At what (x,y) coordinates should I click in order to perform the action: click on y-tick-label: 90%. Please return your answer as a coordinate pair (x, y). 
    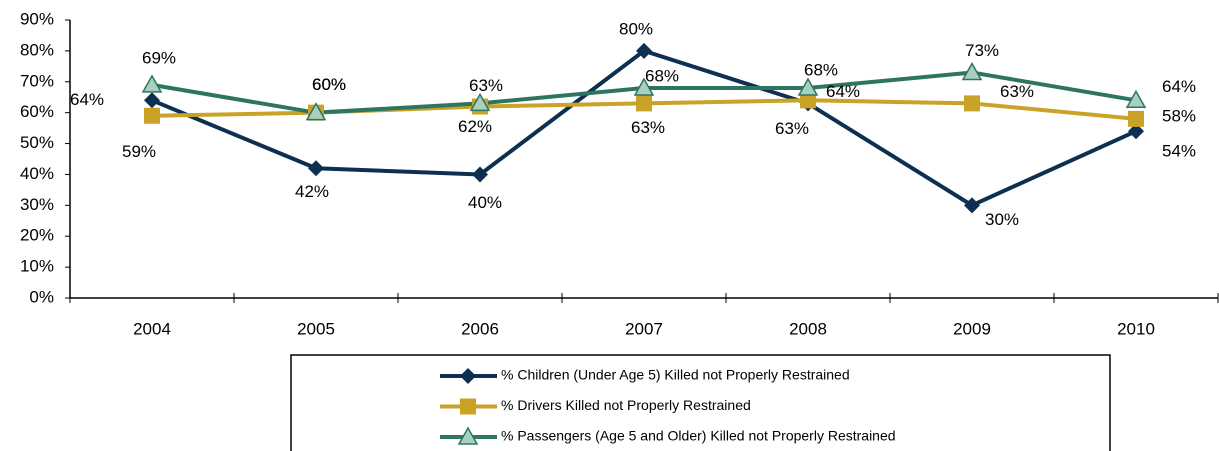
    Looking at the image, I should click on (37, 18).